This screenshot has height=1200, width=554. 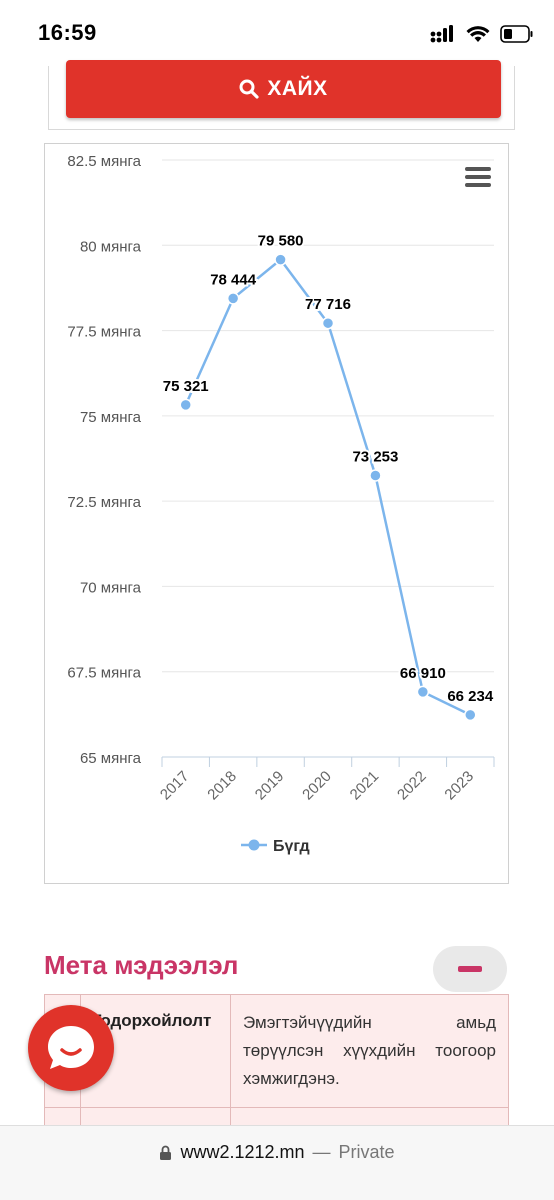 What do you see at coordinates (111, 246) in the screenshot?
I see `y-tick-label: 80 мянга` at bounding box center [111, 246].